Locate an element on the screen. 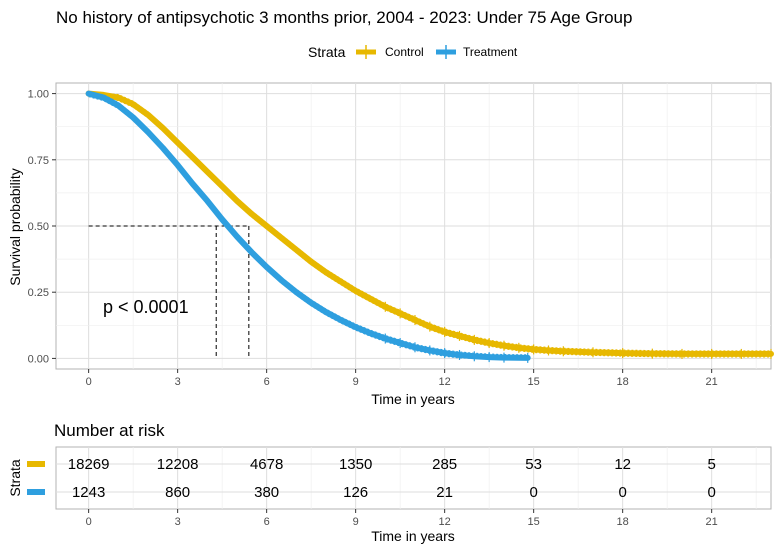 The height and width of the screenshot is (552, 779). p-value: p < 0.0001 is located at coordinates (146, 307).